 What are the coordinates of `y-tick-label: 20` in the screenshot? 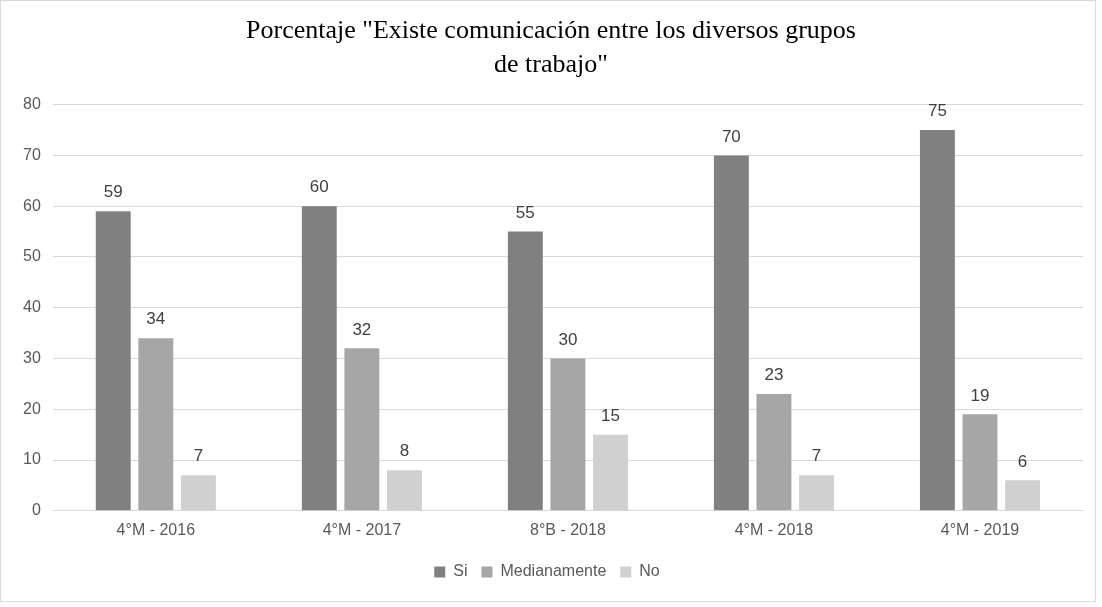 It's located at (32, 408).